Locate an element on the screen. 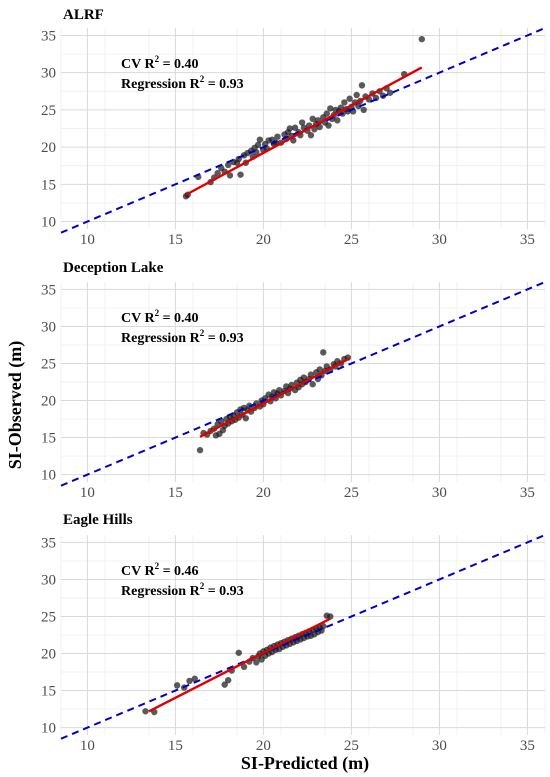  panel-title: Deception Lake is located at coordinates (113, 268).